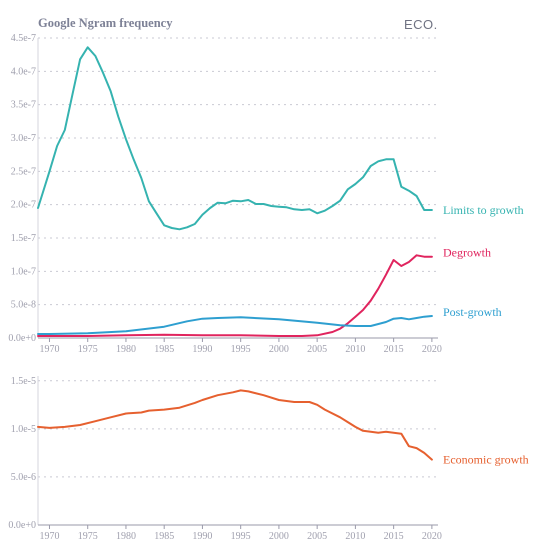 The image size is (534, 547). I want to click on series-line-post-growth, so click(235, 325).